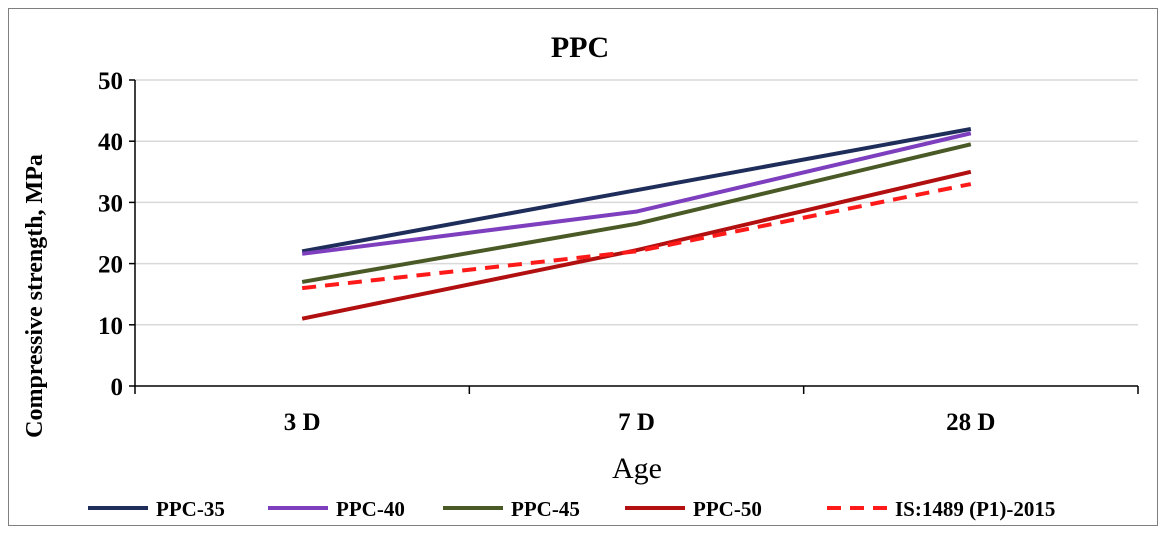 The height and width of the screenshot is (534, 1166). I want to click on y-tick-label: 30, so click(110, 203).